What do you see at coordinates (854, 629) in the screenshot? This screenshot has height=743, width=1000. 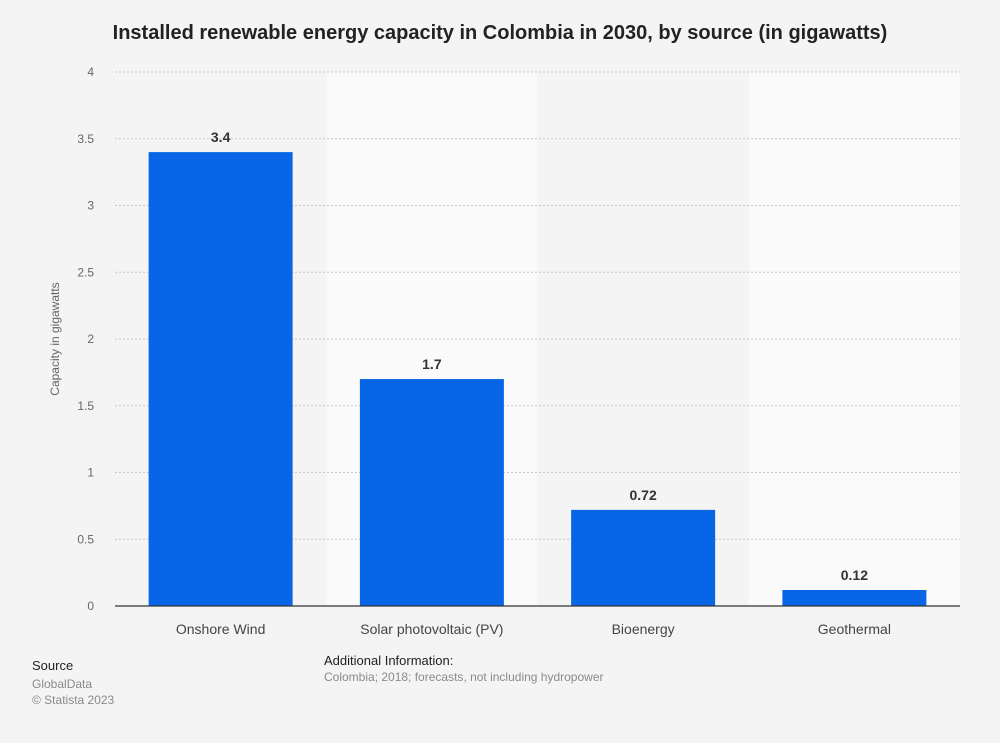 I see `x-tick-label: Geothermal` at bounding box center [854, 629].